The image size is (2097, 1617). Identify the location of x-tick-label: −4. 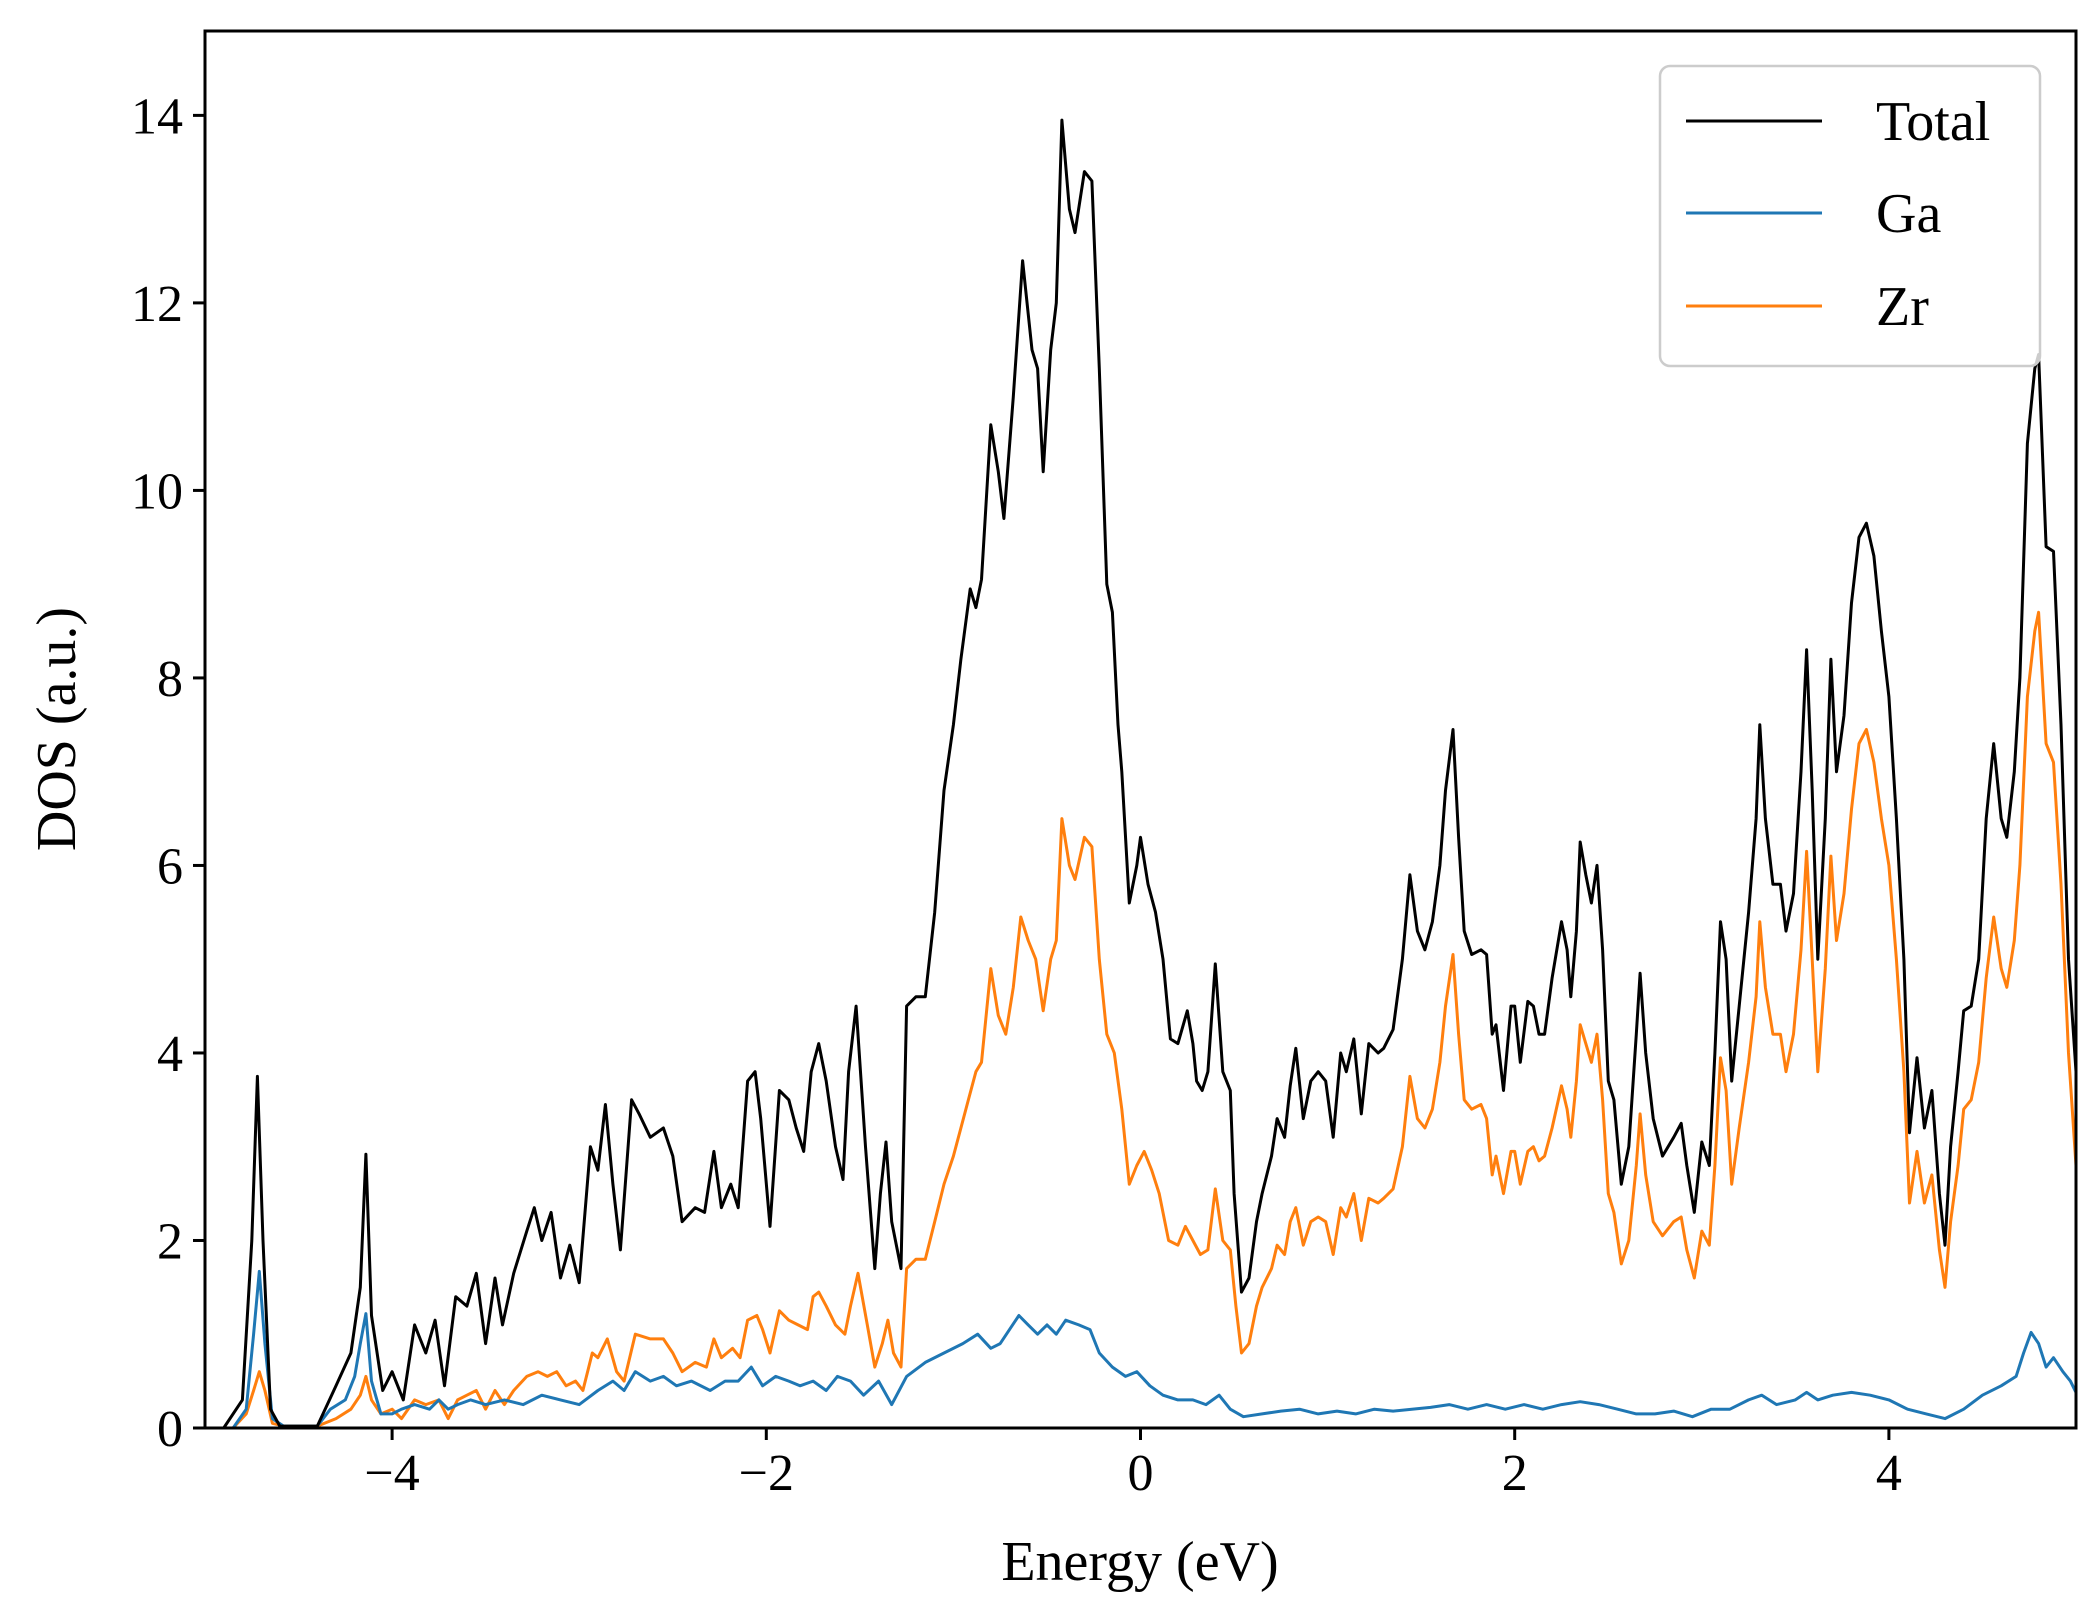
(391, 1473).